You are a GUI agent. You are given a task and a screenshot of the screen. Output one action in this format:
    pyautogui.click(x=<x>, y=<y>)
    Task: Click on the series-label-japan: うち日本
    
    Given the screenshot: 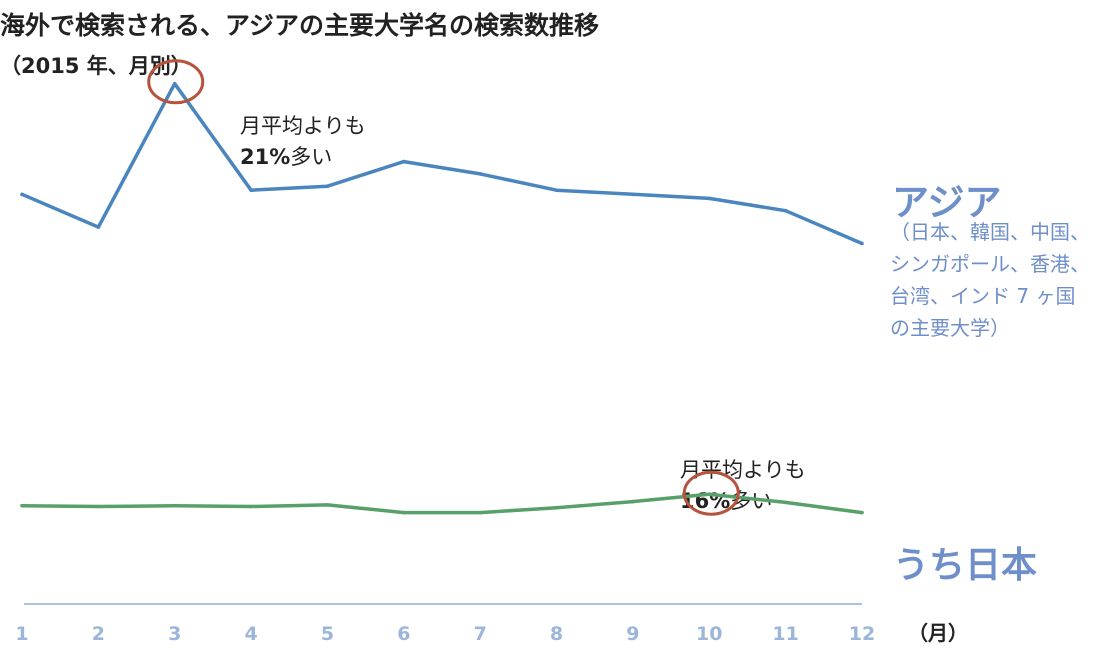 What is the action you would take?
    pyautogui.click(x=965, y=565)
    